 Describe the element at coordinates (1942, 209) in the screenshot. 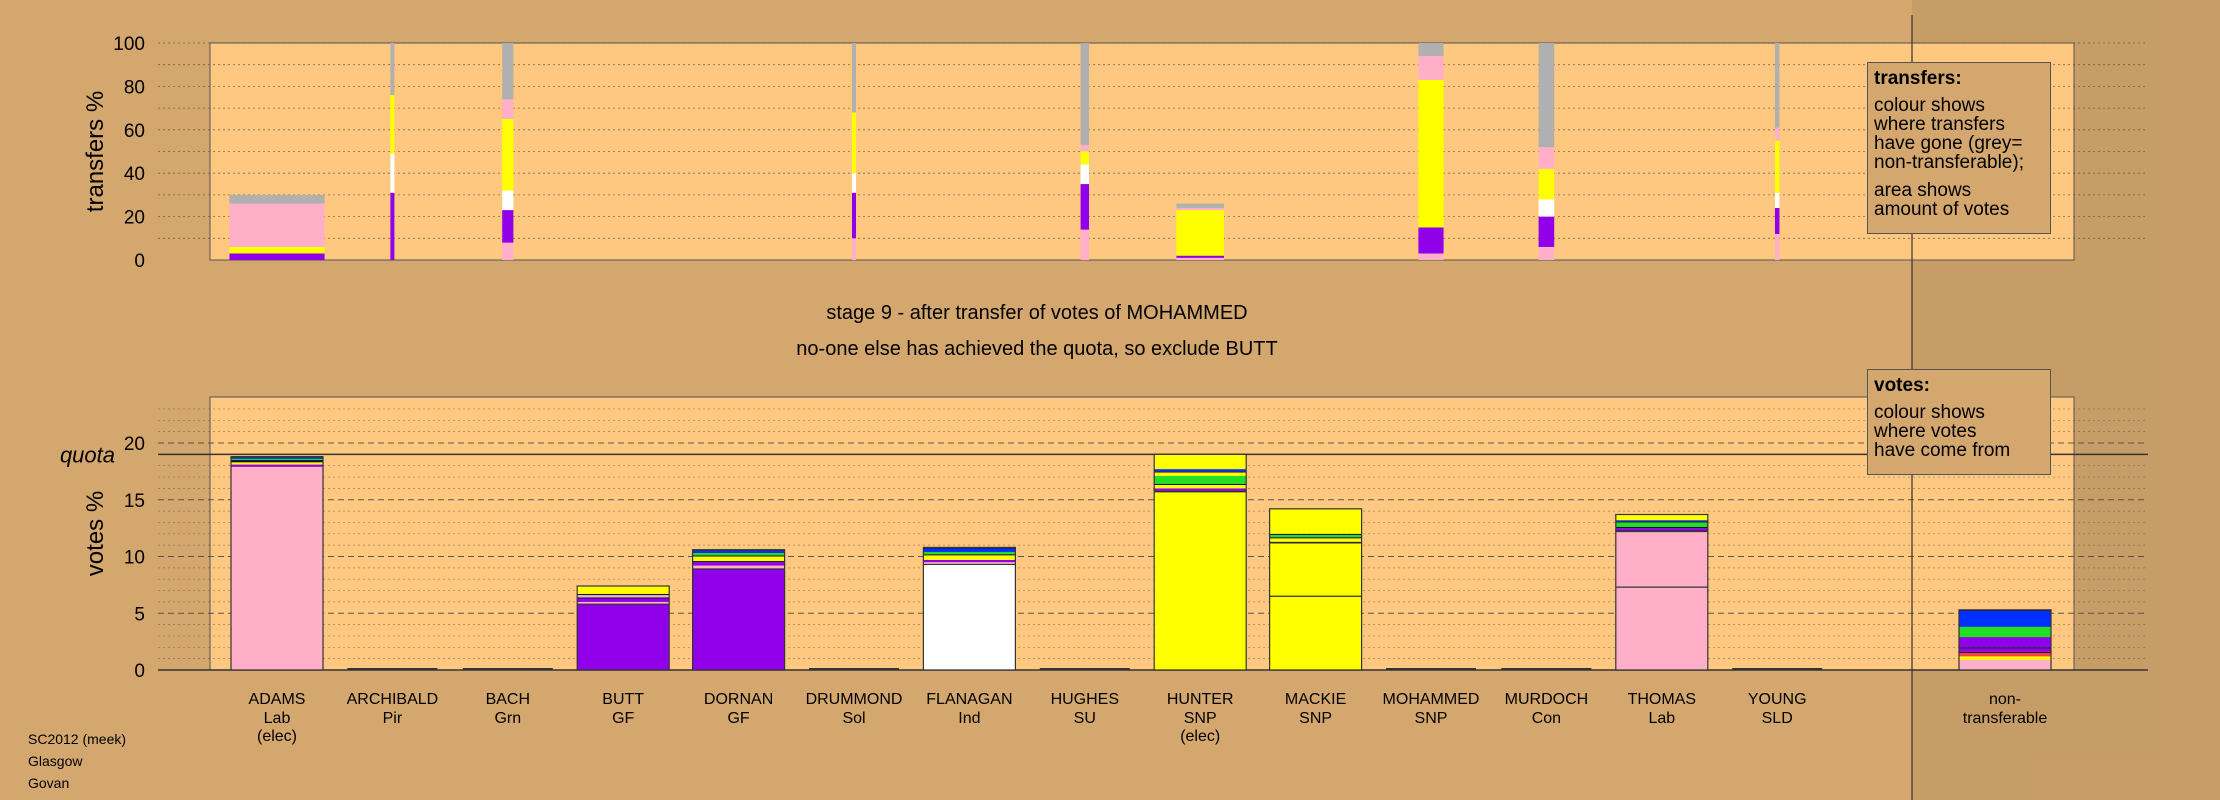

I see `legend-text: amount of votes` at that location.